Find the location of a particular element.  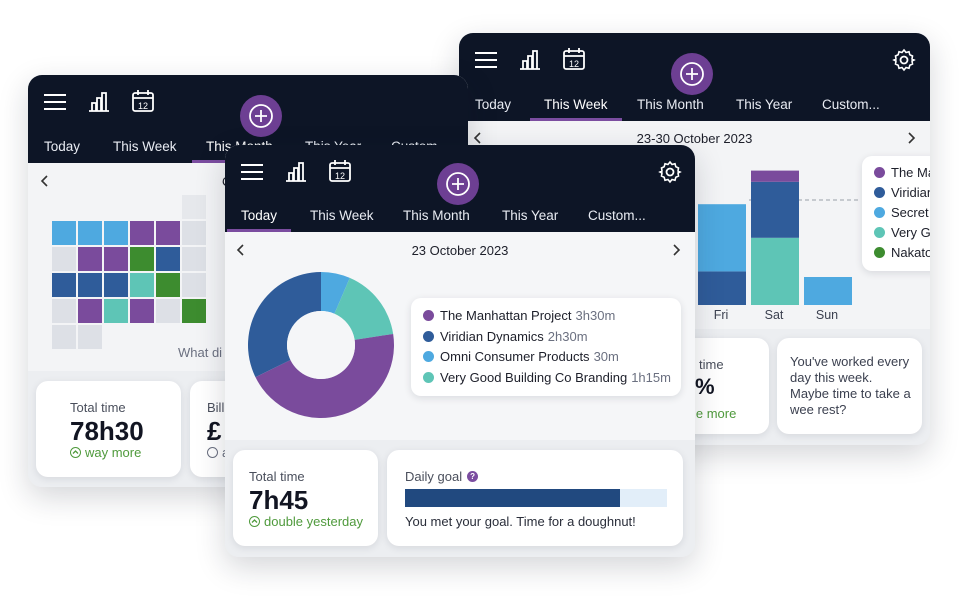

calendar-caption: What di is located at coordinates (200, 352).